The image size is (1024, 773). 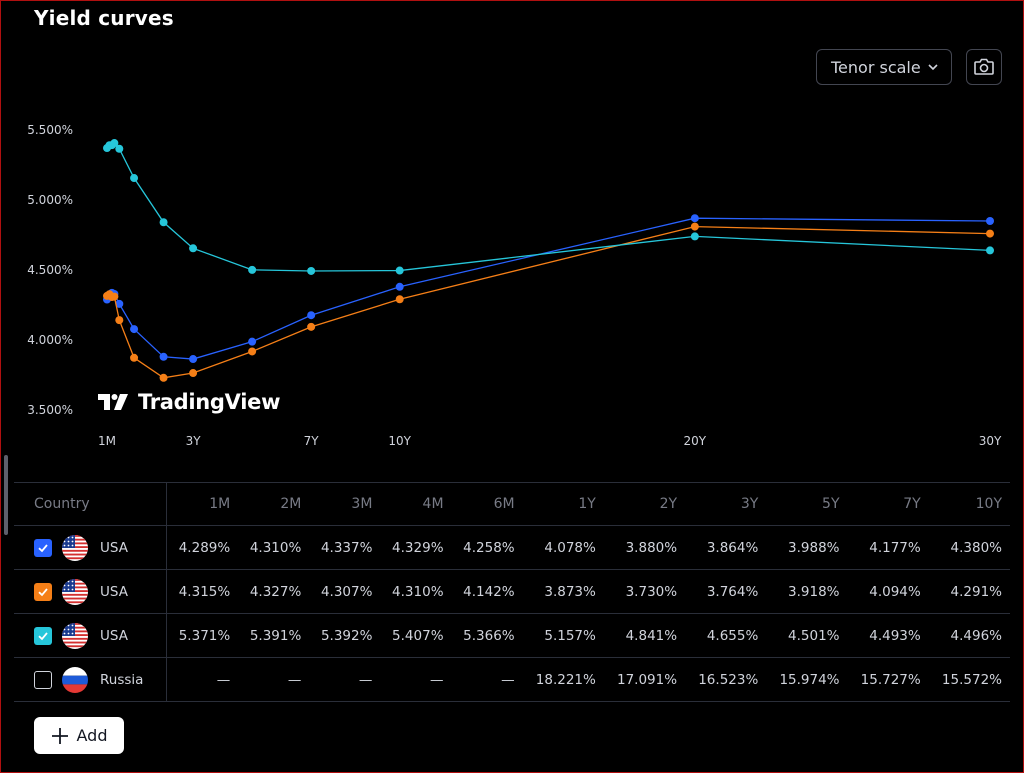 I want to click on column-header-6m: 6M, so click(x=487, y=504).